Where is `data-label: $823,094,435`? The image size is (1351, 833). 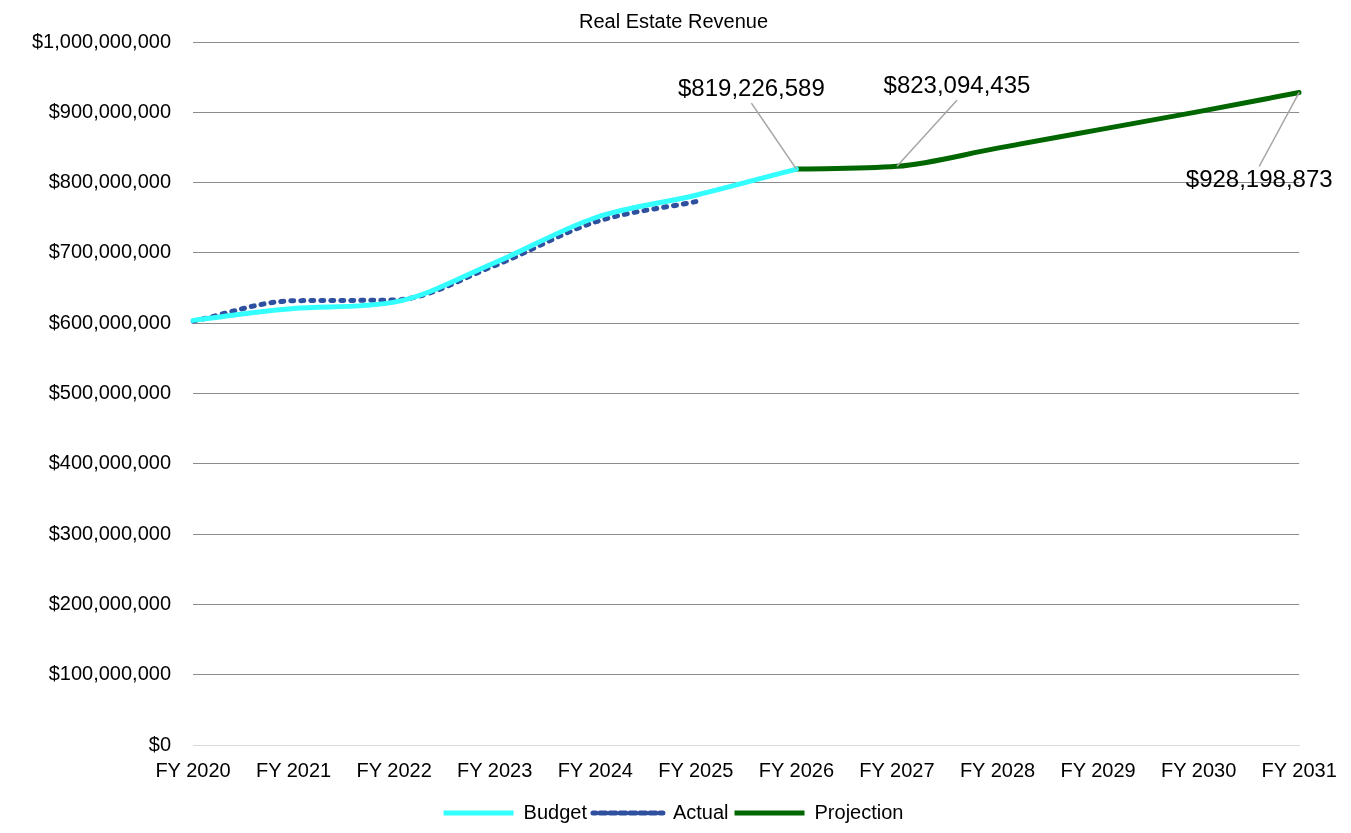
data-label: $823,094,435 is located at coordinates (957, 84).